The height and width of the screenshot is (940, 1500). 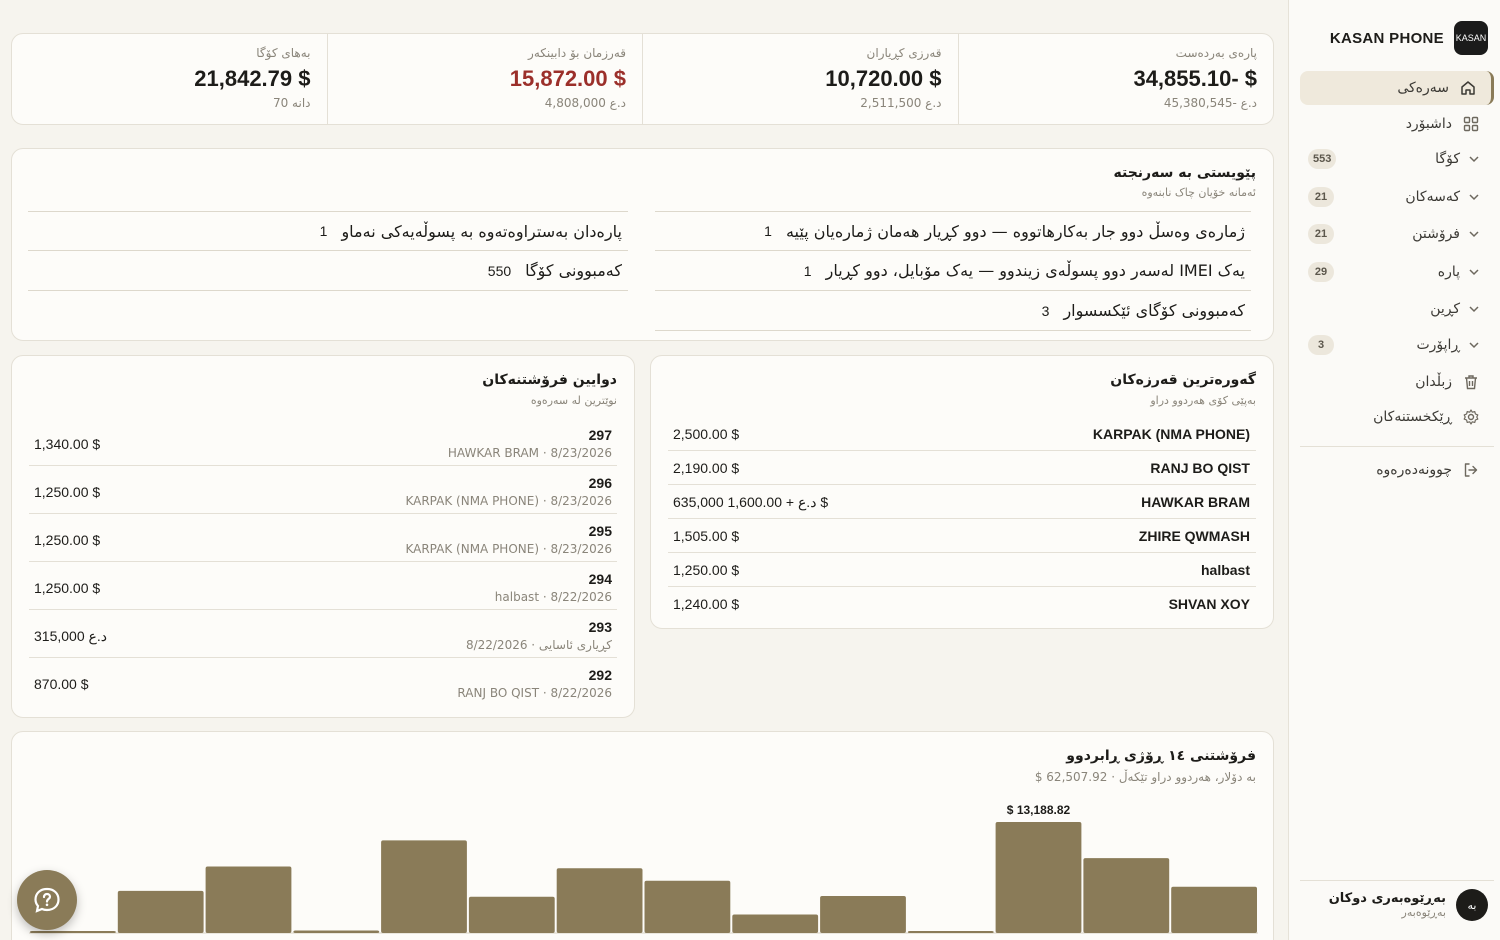 I want to click on logout-button: چوونەدەرەوە, so click(x=1397, y=470).